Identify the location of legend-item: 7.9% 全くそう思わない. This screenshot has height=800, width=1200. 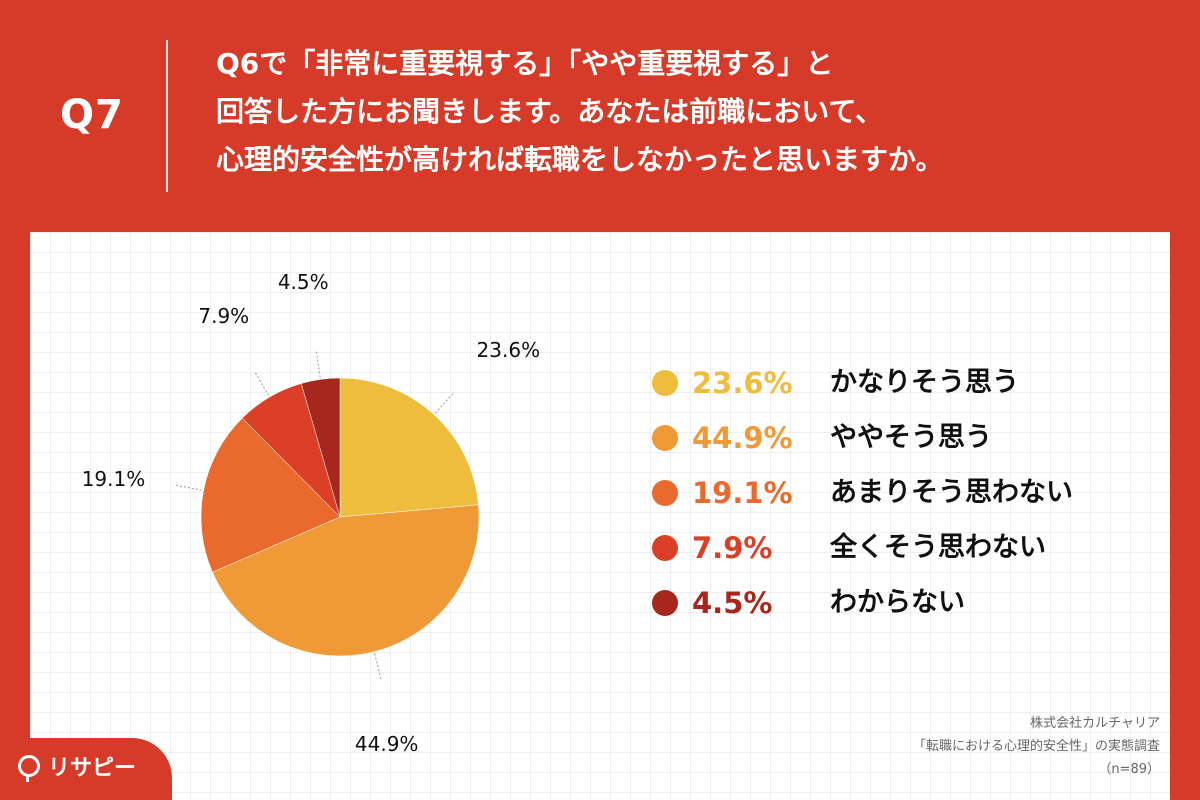
(892, 554).